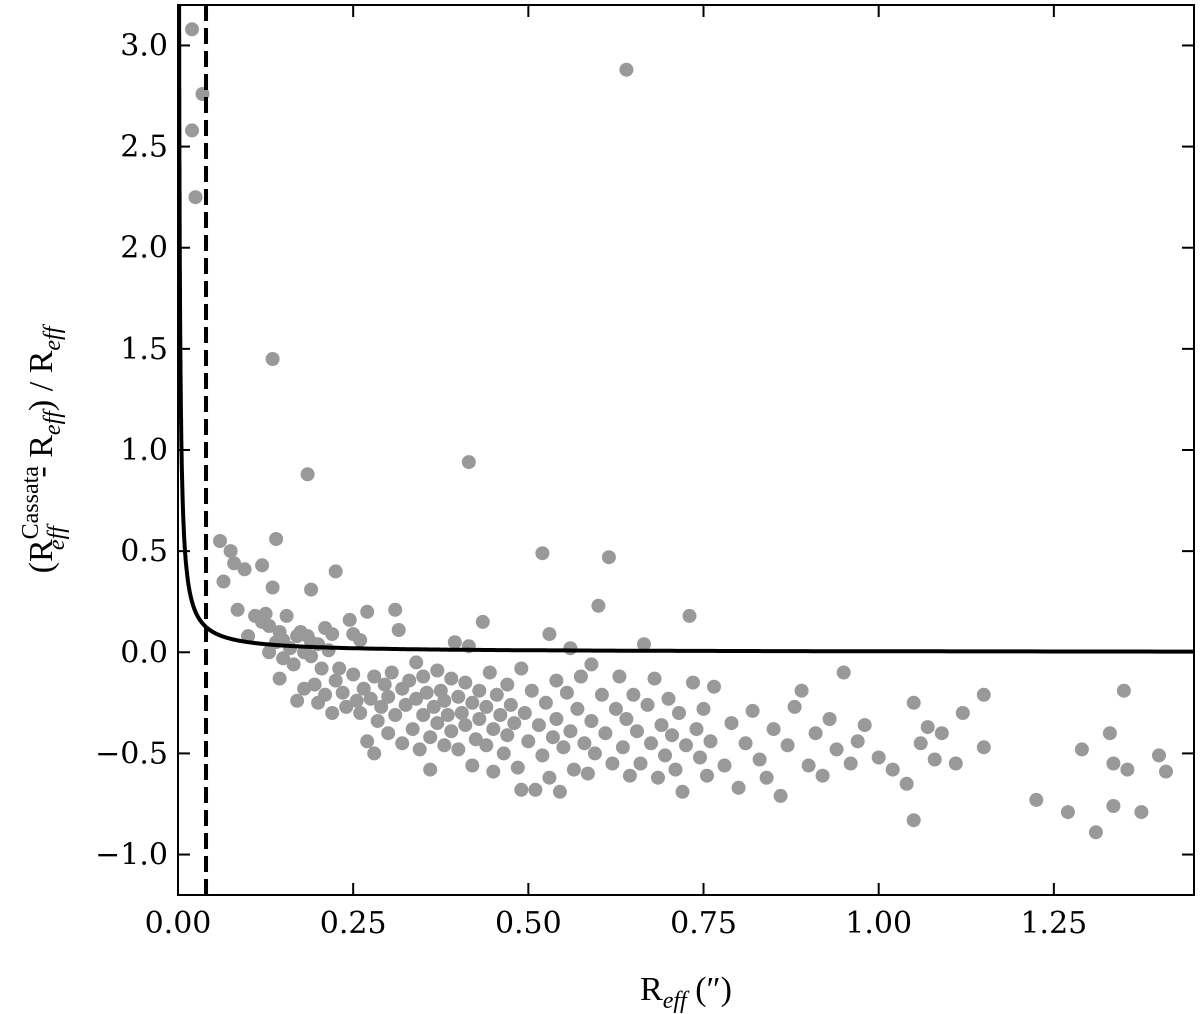 The width and height of the screenshot is (1200, 1014). What do you see at coordinates (144, 147) in the screenshot?
I see `y-tick-label: 2.5` at bounding box center [144, 147].